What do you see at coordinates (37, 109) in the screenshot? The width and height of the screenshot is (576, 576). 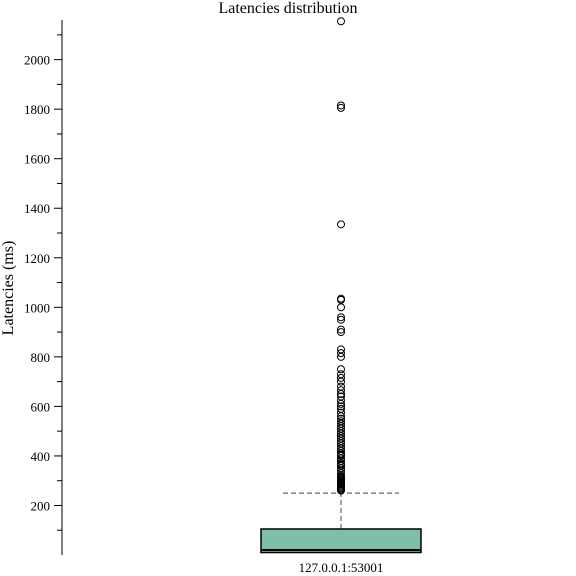 I see `y-tick-label: 1800` at bounding box center [37, 109].